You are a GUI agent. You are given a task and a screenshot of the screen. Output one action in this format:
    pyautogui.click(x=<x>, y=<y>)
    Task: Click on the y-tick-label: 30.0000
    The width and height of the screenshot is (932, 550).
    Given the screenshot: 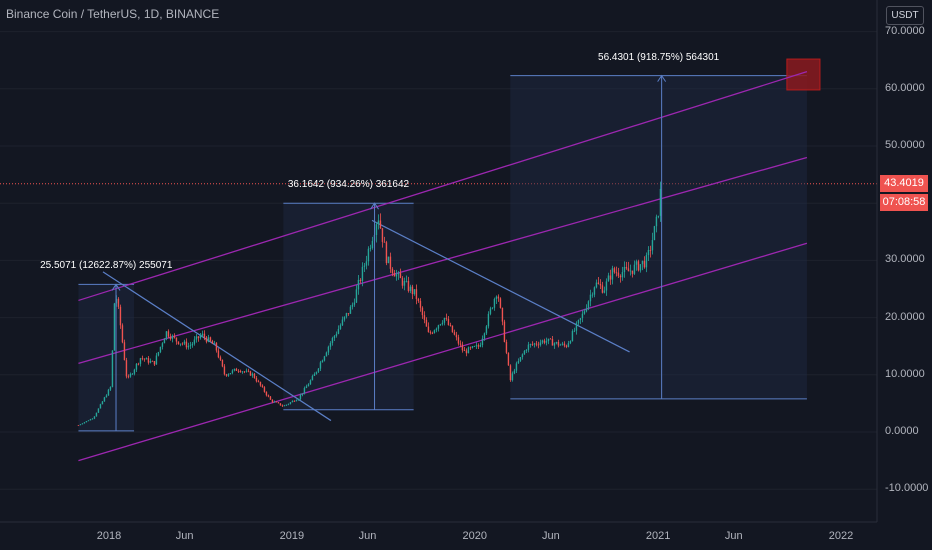 What is the action you would take?
    pyautogui.click(x=905, y=259)
    